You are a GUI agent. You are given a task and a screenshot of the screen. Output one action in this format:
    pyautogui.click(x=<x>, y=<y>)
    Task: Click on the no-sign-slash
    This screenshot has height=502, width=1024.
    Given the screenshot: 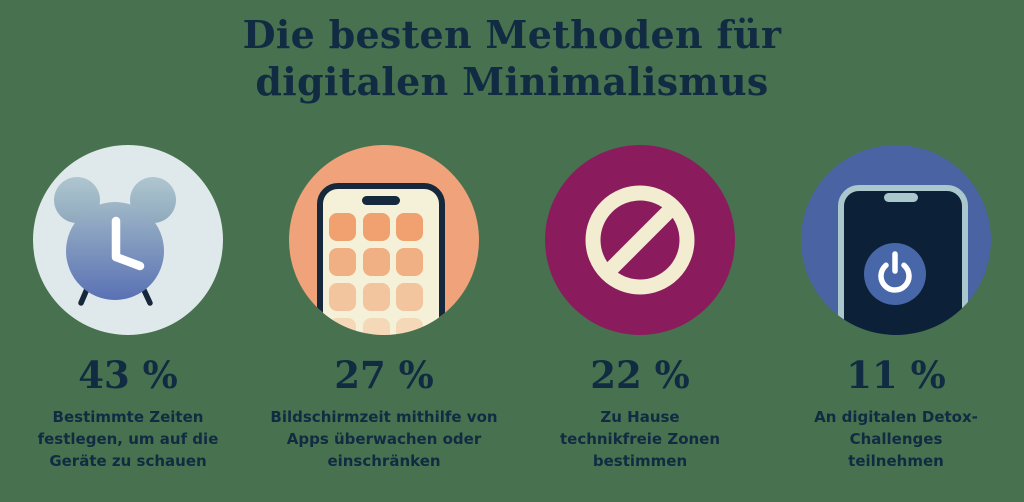 What is the action you would take?
    pyautogui.click(x=640, y=240)
    